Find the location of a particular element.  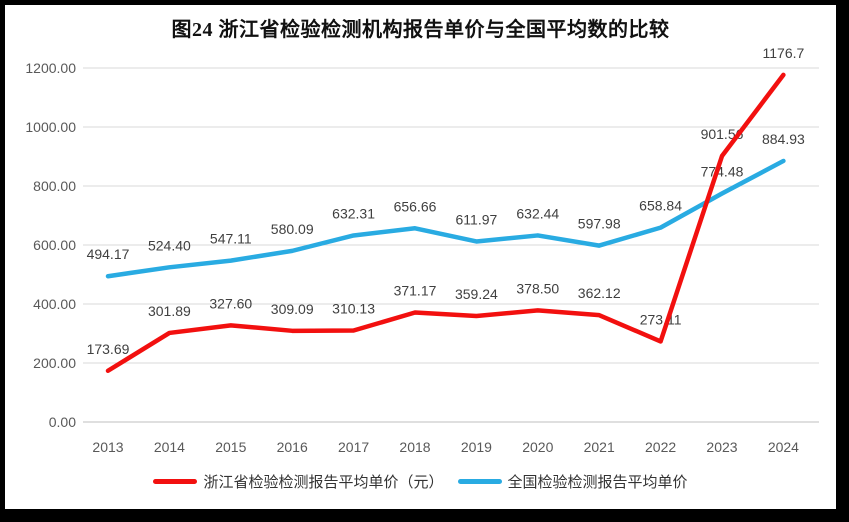

chart-legend: 浙江省检验检测报告平均单价（元） 全国检验检测报告平均单价 is located at coordinates (420, 481).